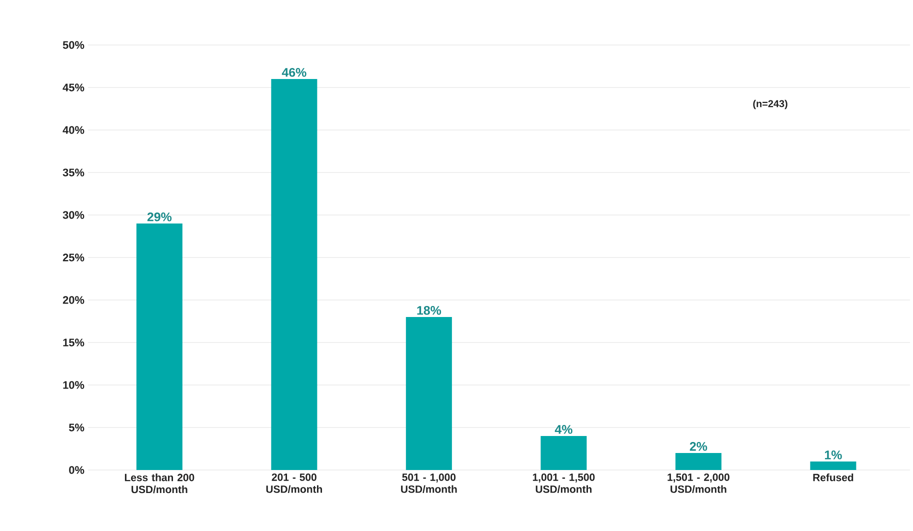 The height and width of the screenshot is (531, 913). What do you see at coordinates (429, 483) in the screenshot?
I see `x-tick-label: 501 - 1,000 USD/month` at bounding box center [429, 483].